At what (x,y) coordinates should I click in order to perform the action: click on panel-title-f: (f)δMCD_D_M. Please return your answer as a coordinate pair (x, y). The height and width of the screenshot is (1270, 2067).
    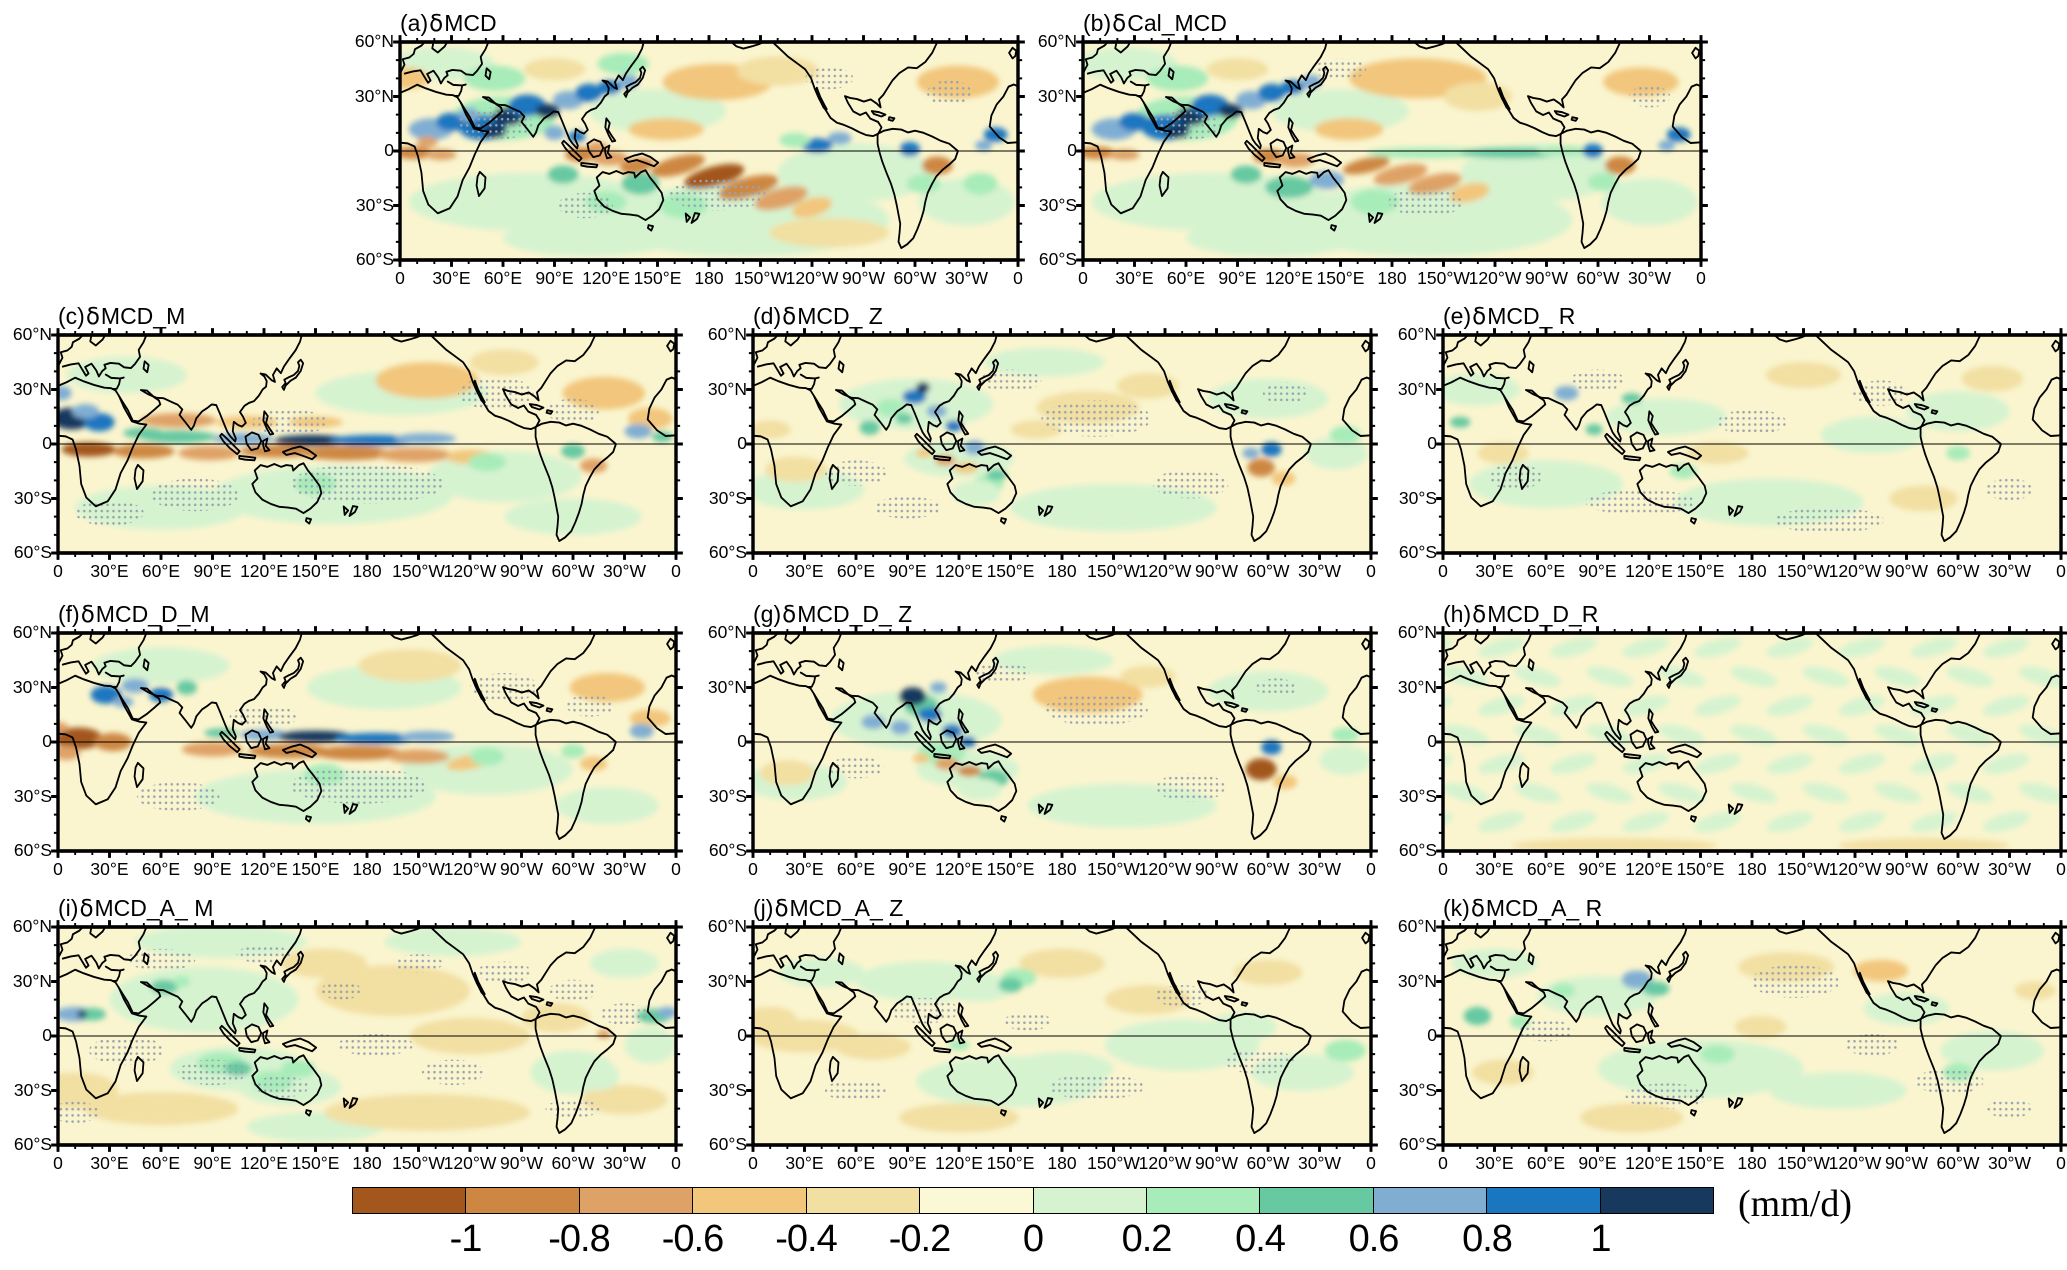
    Looking at the image, I should click on (134, 614).